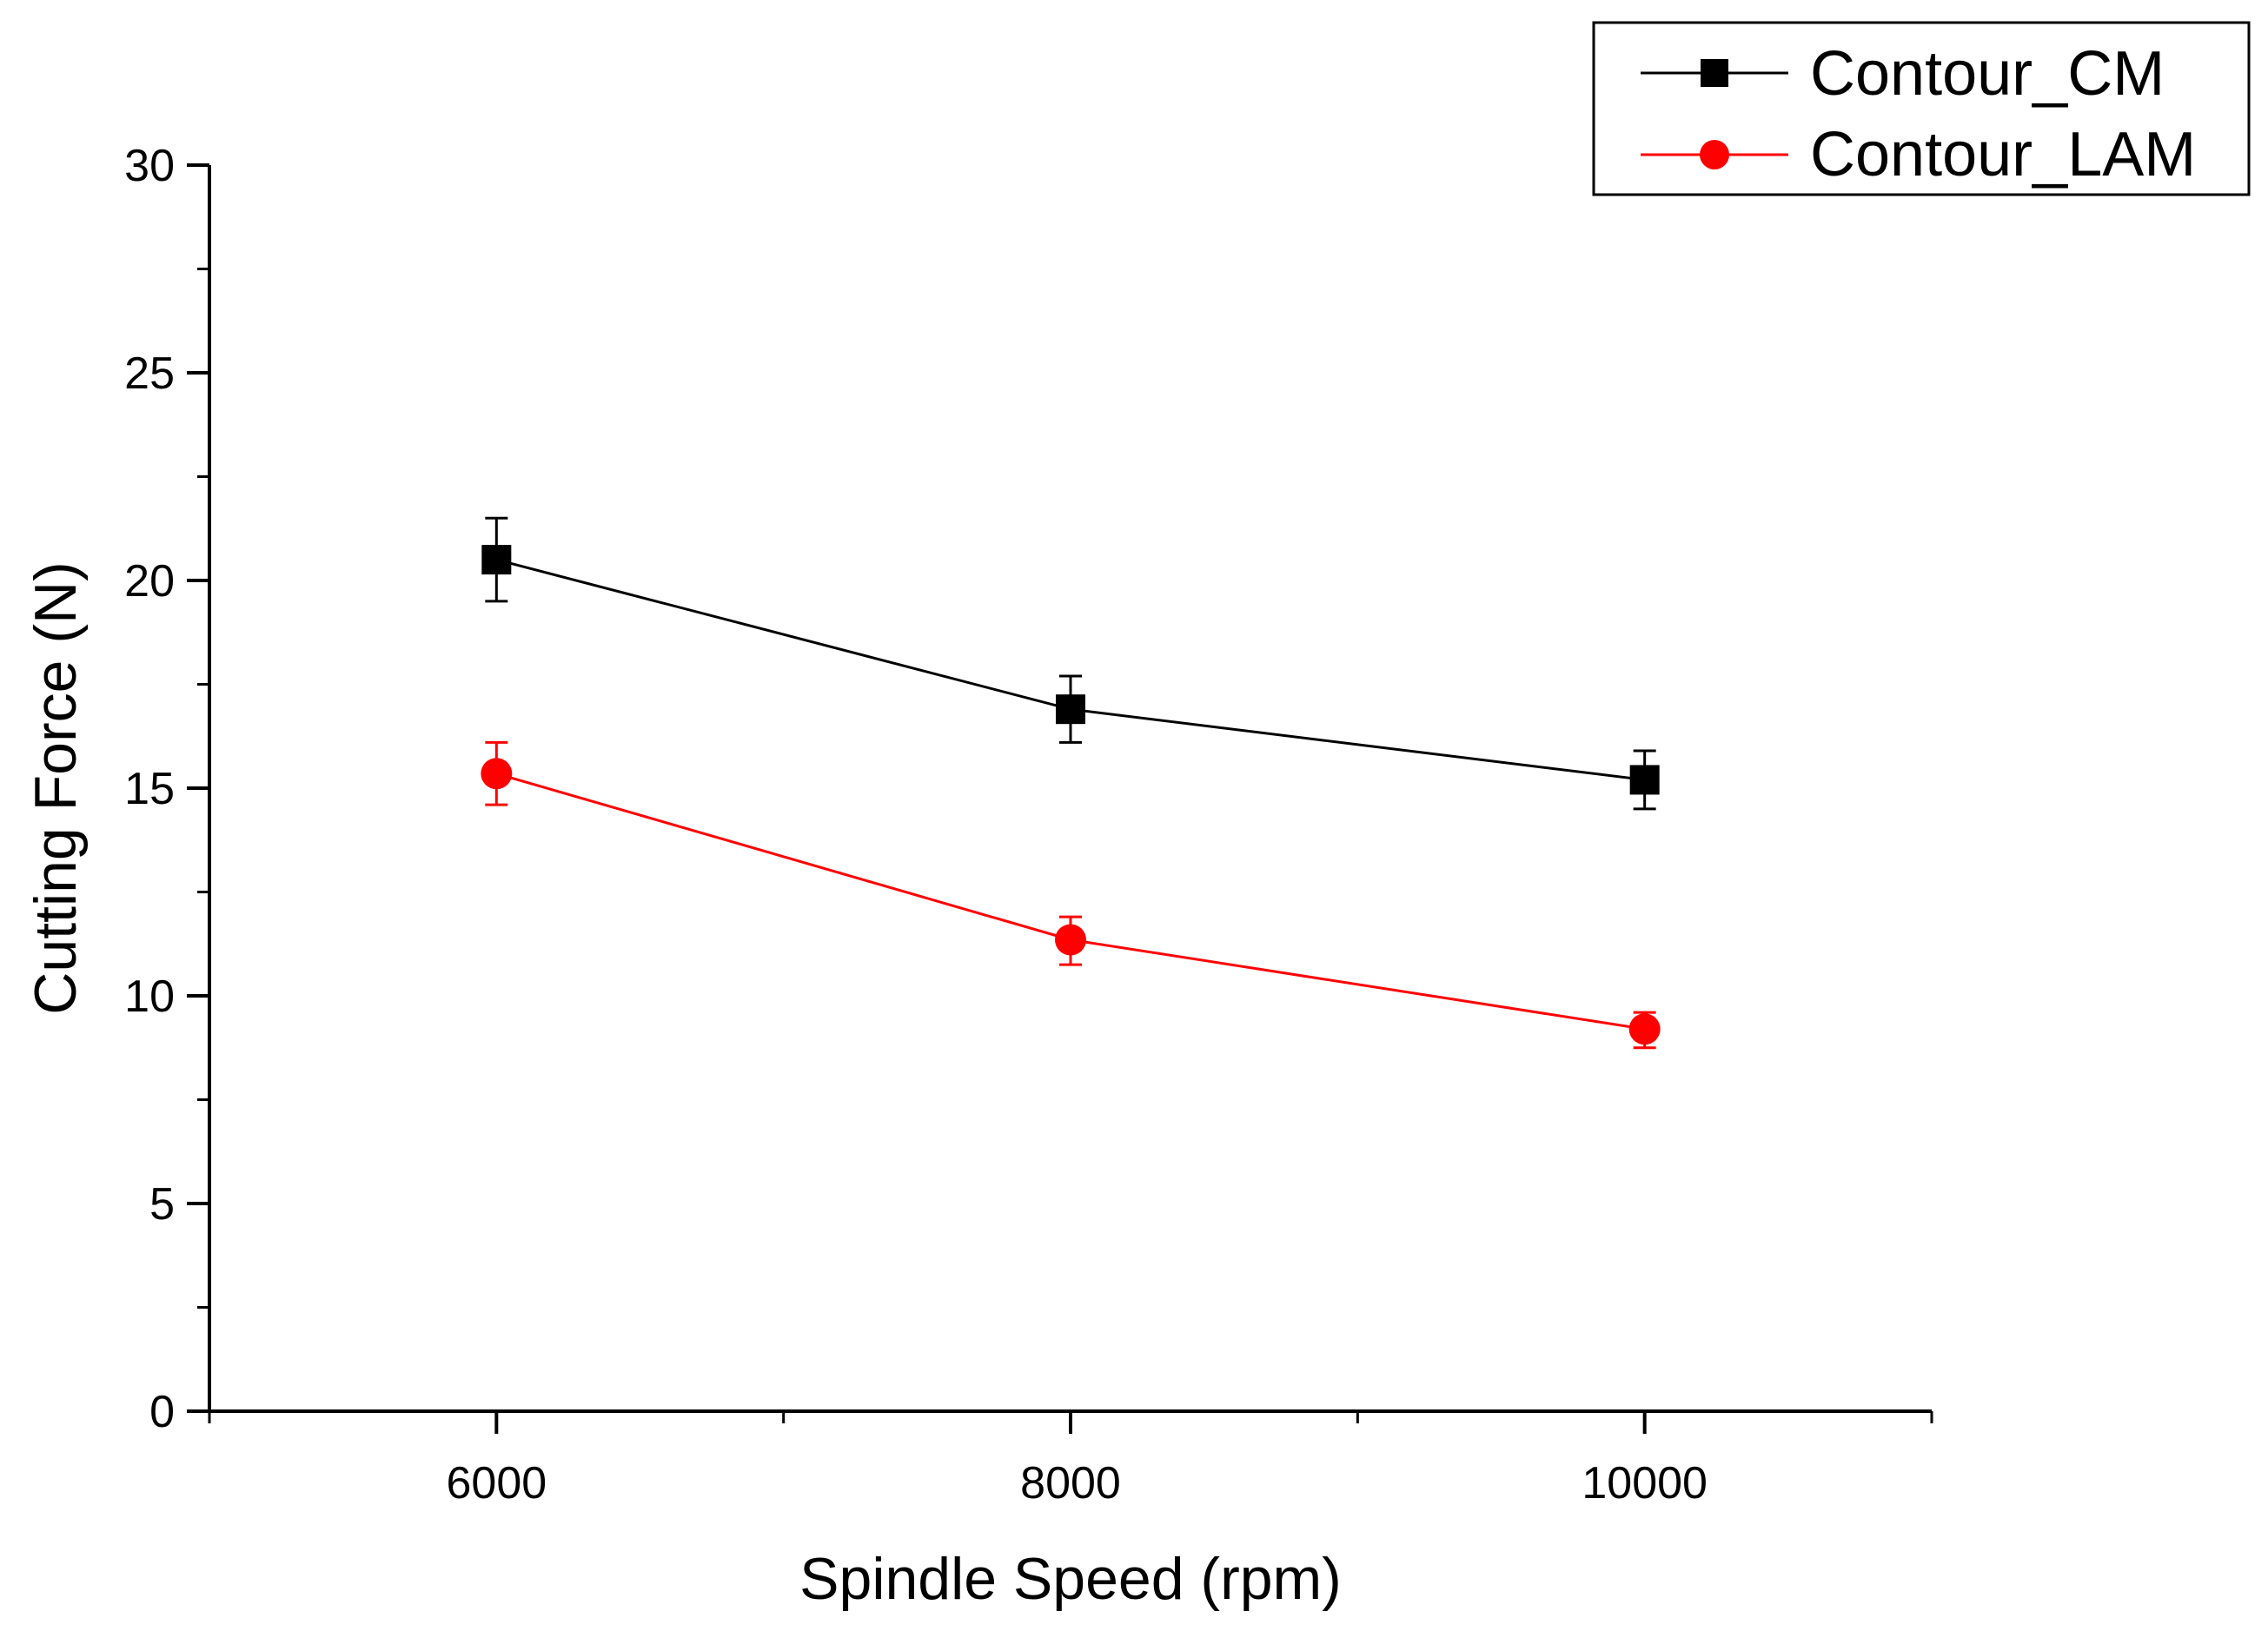  Describe the element at coordinates (149, 997) in the screenshot. I see `y-tick-label-10: 10` at that location.